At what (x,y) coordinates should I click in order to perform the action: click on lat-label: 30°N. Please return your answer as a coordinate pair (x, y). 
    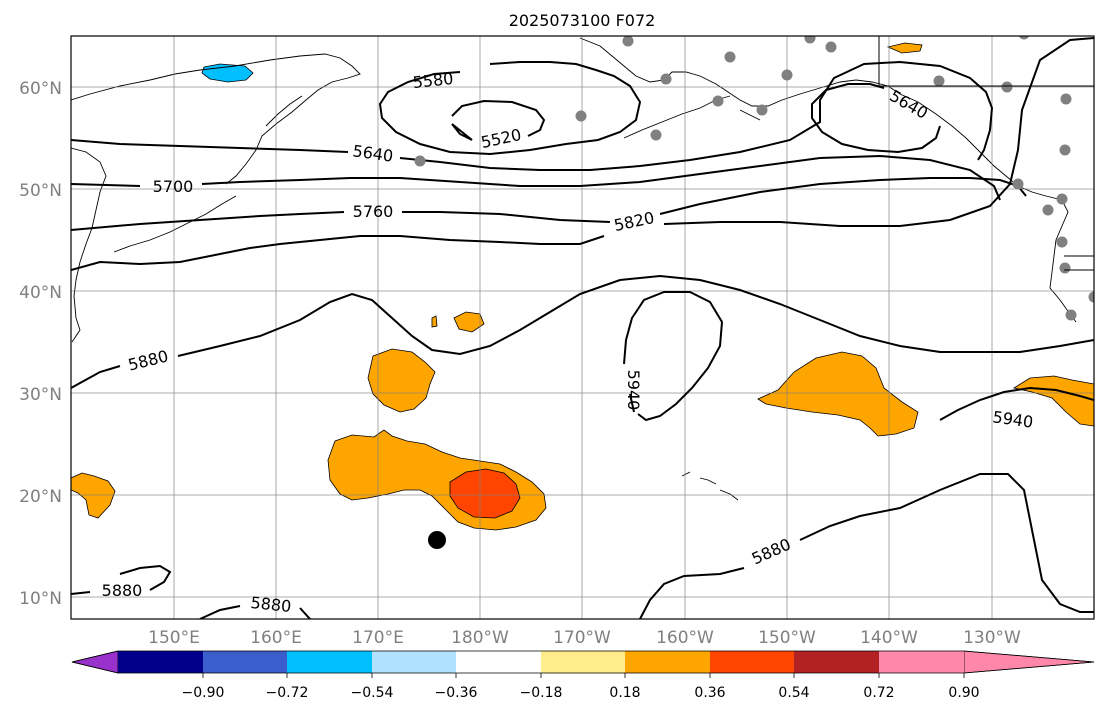
    Looking at the image, I should click on (40, 395).